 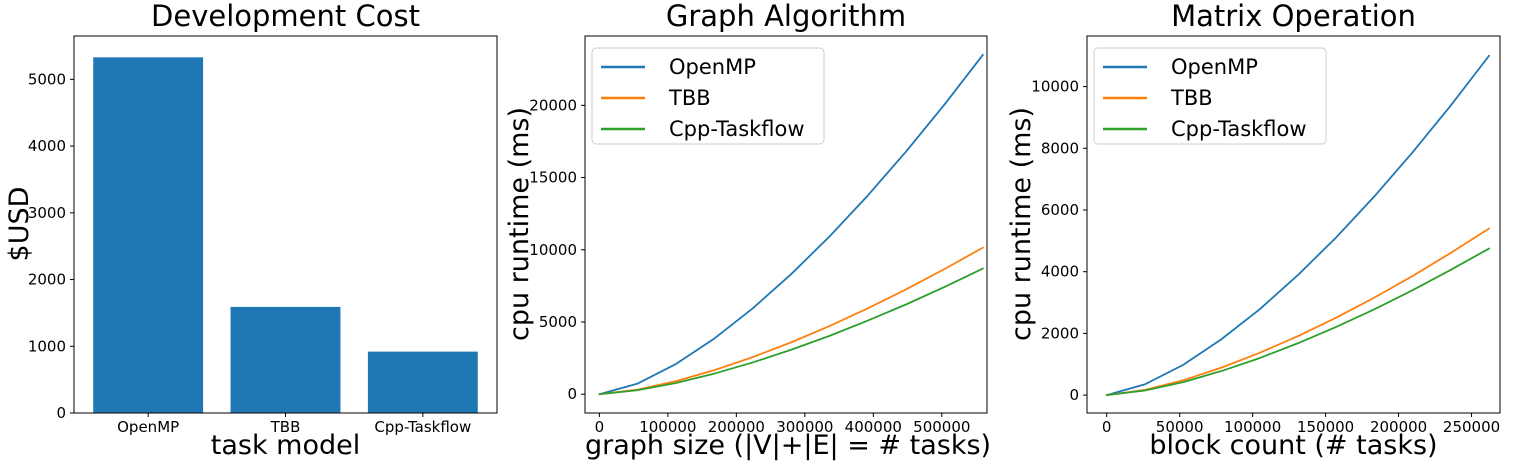 What do you see at coordinates (1325, 427) in the screenshot?
I see `x-tick-label: 150000` at bounding box center [1325, 427].